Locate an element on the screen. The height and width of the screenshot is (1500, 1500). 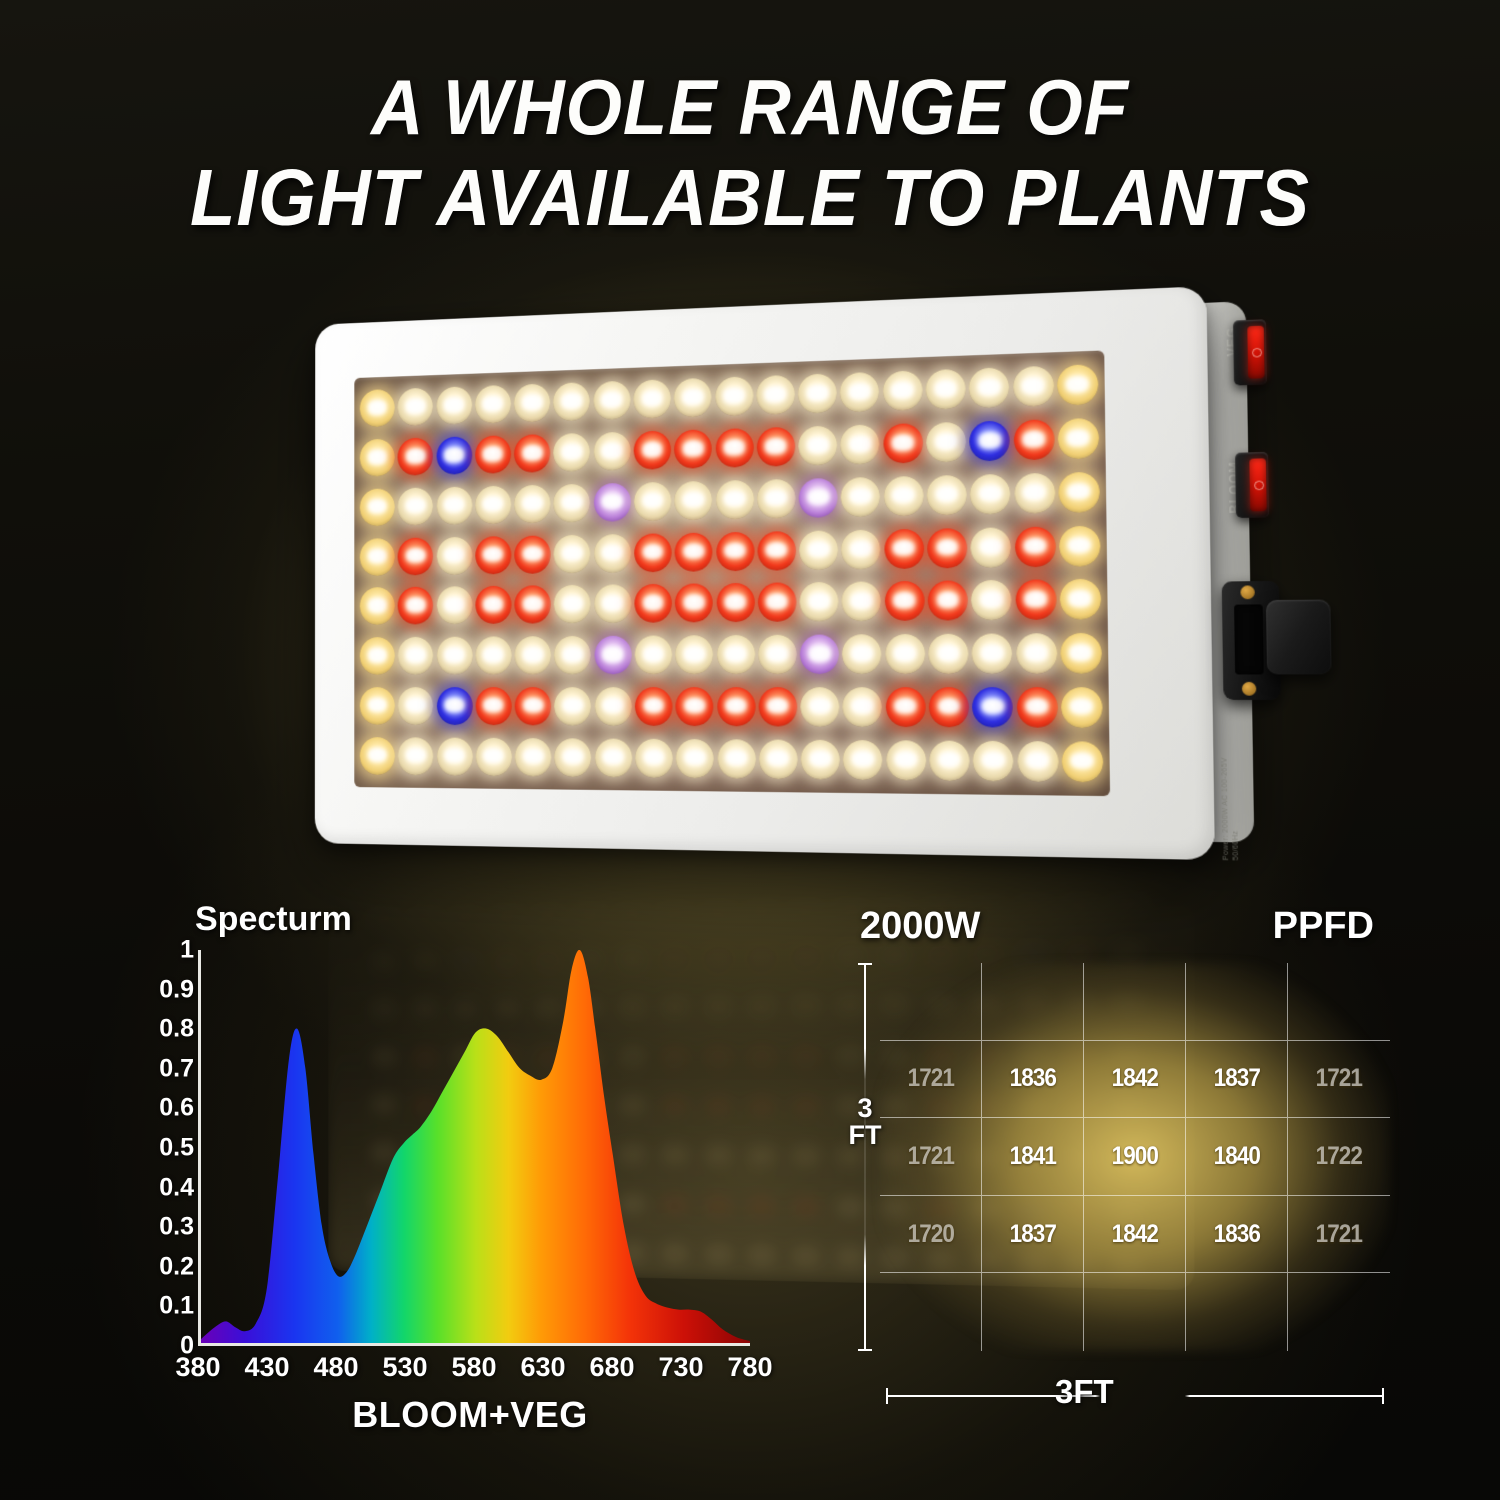
x-axis-tick-label: 580 is located at coordinates (474, 1367).